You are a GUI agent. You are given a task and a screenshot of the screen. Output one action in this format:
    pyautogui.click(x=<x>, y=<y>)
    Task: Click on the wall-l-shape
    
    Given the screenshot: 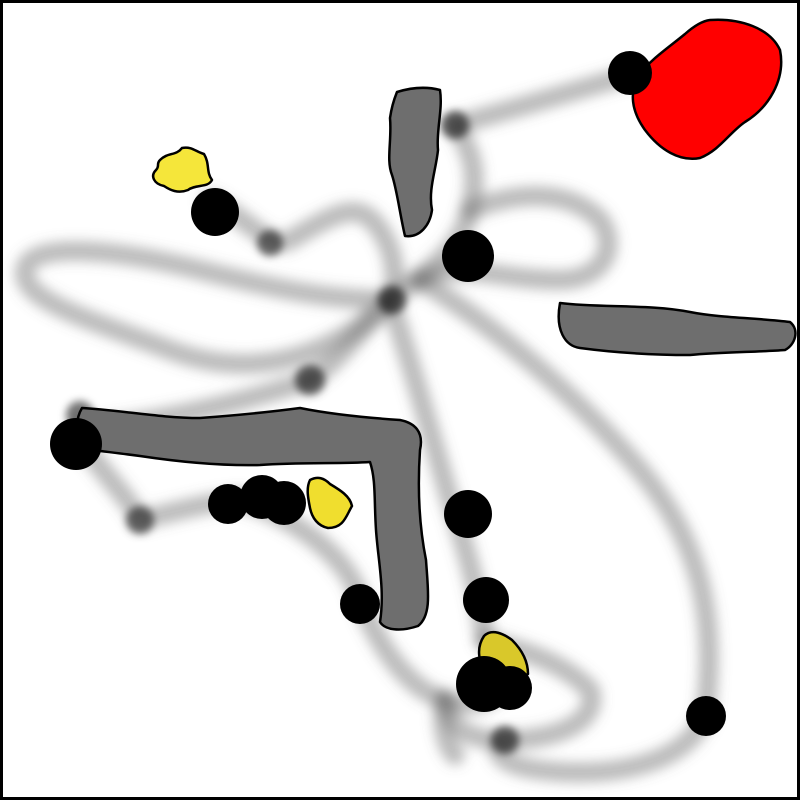 What is the action you would take?
    pyautogui.click(x=252, y=518)
    